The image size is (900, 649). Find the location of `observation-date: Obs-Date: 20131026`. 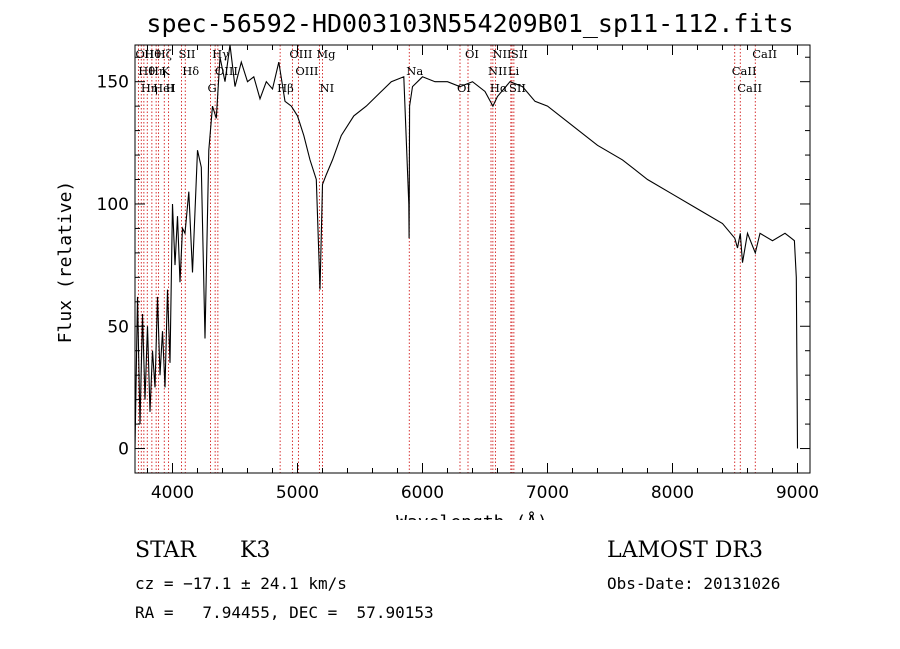

observation-date: Obs-Date: 20131026 is located at coordinates (694, 583).